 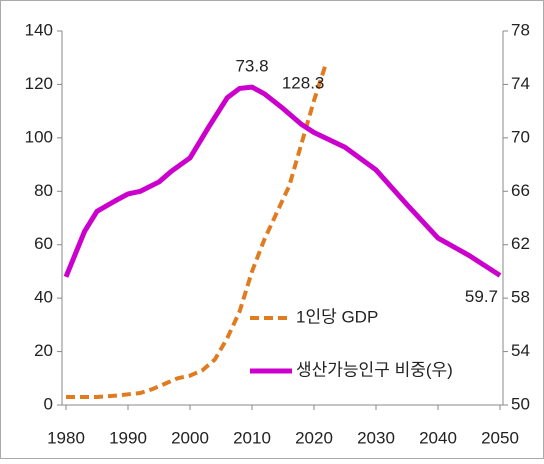 I want to click on y2-tick-label: 50, so click(x=520, y=403).